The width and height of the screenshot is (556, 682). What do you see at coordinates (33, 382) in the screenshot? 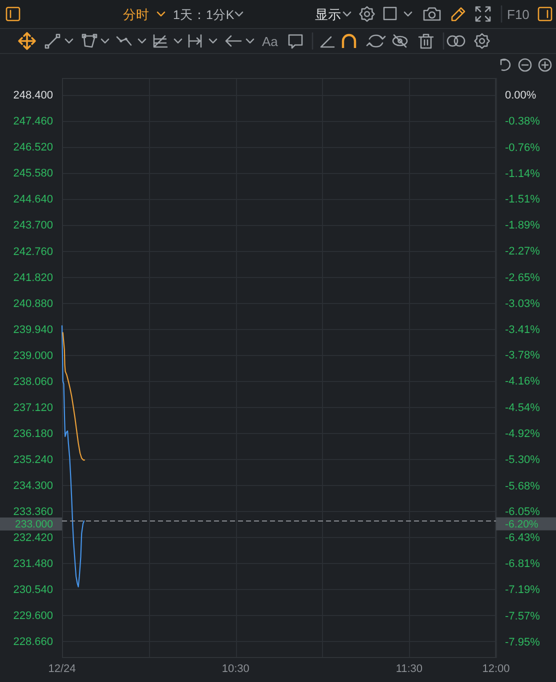
I see `y-tick-label: 238.060` at bounding box center [33, 382].